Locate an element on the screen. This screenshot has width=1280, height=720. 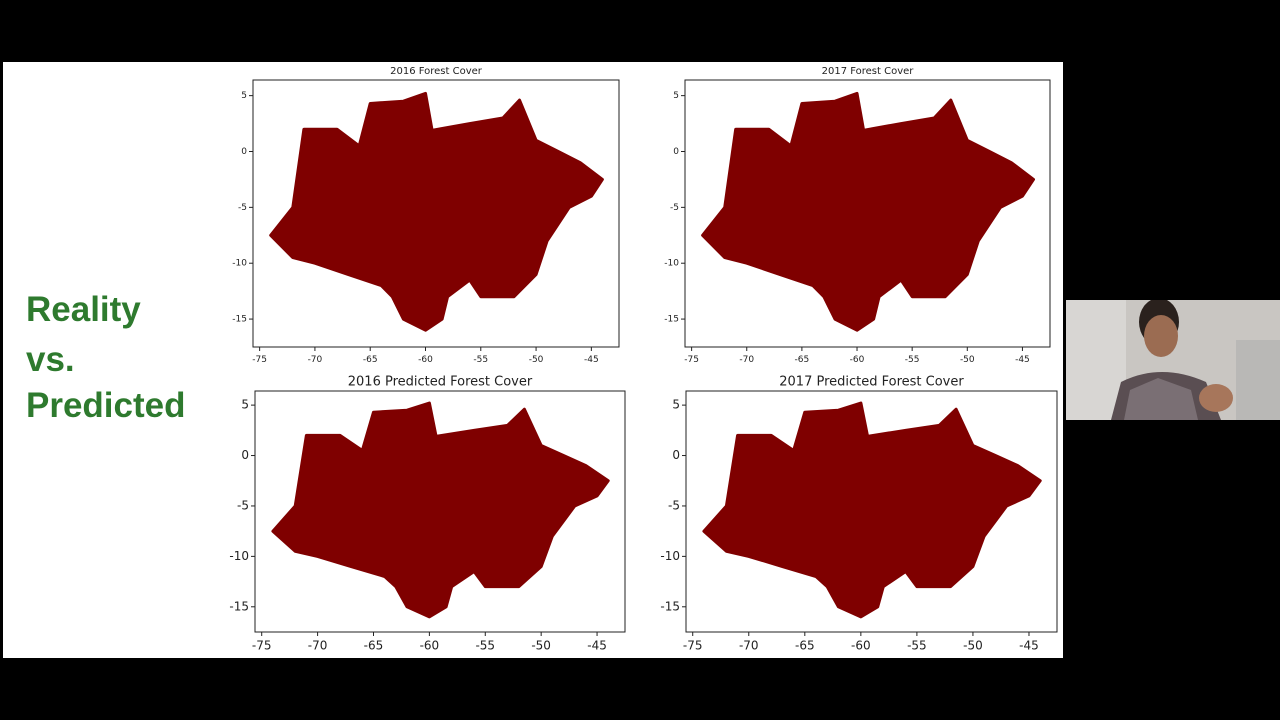
chart-title: 2017 Forest Cover is located at coordinates (868, 71).